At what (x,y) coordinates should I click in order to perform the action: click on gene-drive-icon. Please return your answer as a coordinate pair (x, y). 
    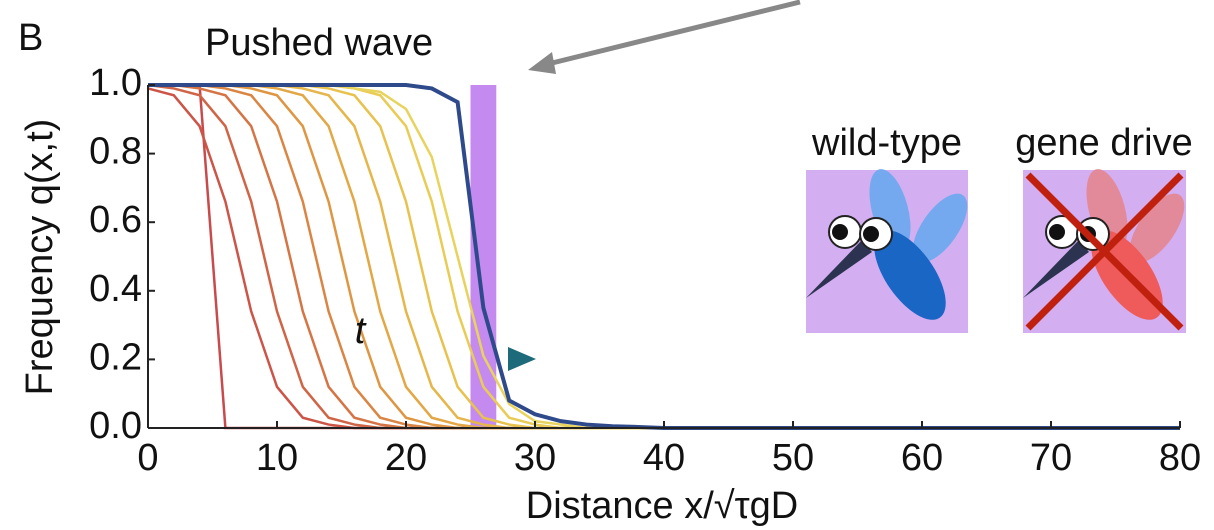
    Looking at the image, I should click on (1104, 251).